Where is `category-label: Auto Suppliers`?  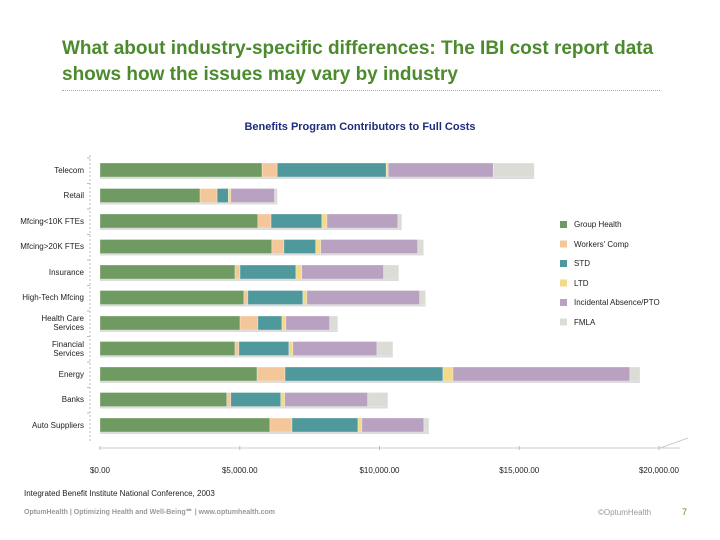 category-label: Auto Suppliers is located at coordinates (57, 425).